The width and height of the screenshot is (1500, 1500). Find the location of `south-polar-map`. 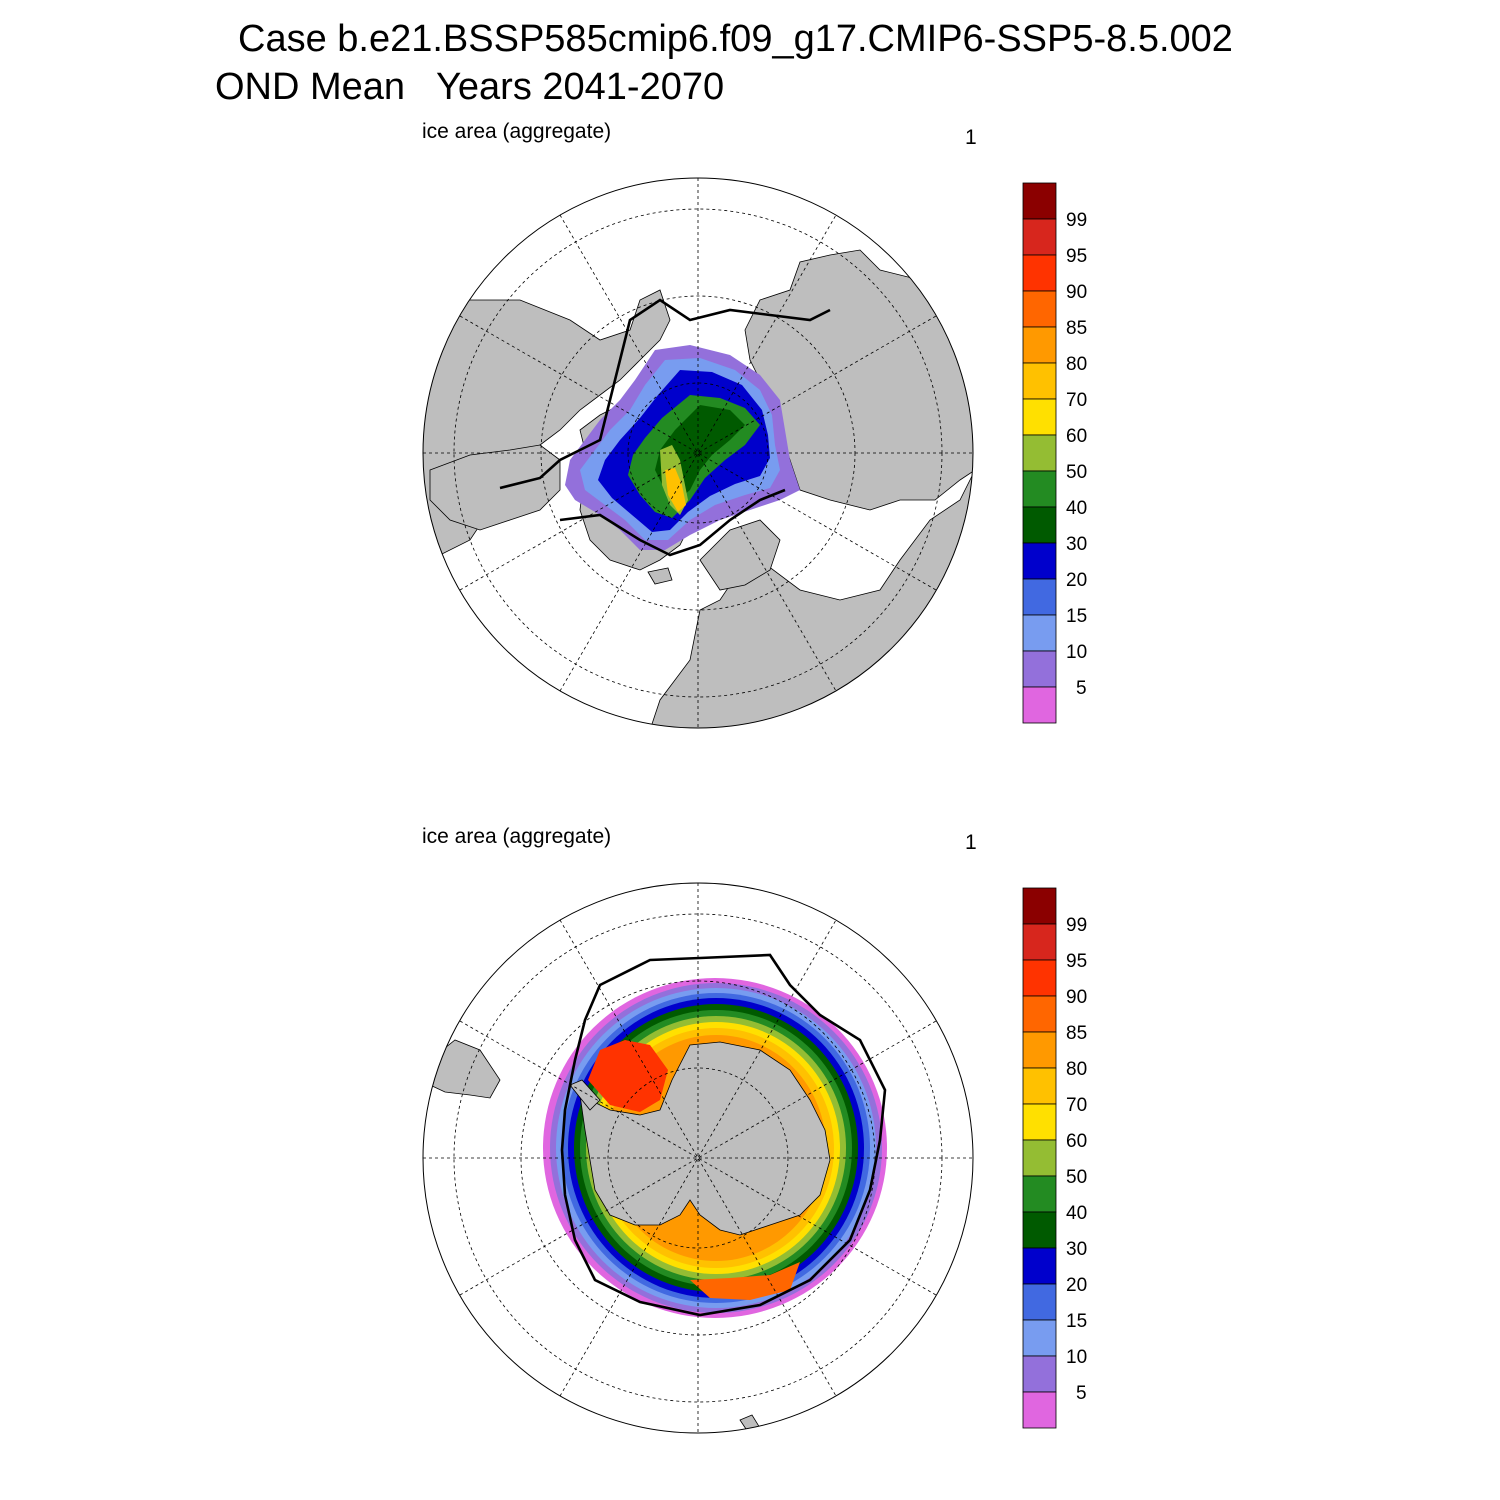

south-polar-map is located at coordinates (698, 1158).